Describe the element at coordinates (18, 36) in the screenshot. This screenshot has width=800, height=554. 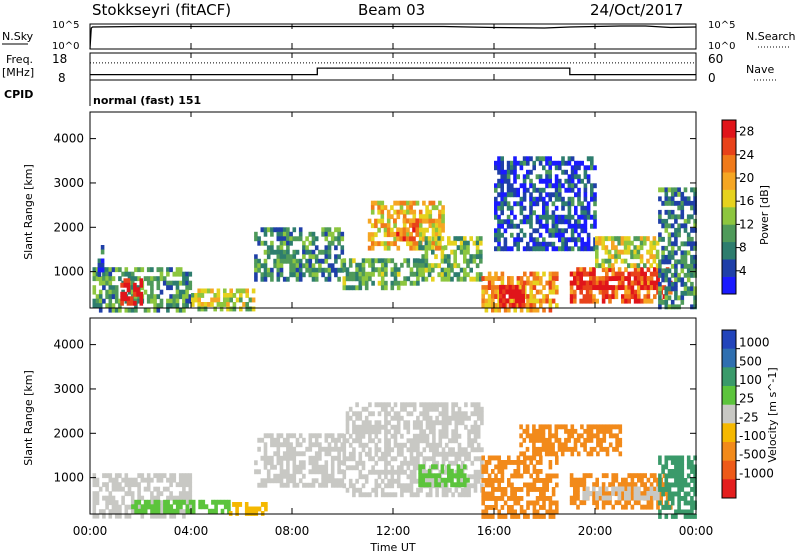
I see `nsky-label: N.Sky` at that location.